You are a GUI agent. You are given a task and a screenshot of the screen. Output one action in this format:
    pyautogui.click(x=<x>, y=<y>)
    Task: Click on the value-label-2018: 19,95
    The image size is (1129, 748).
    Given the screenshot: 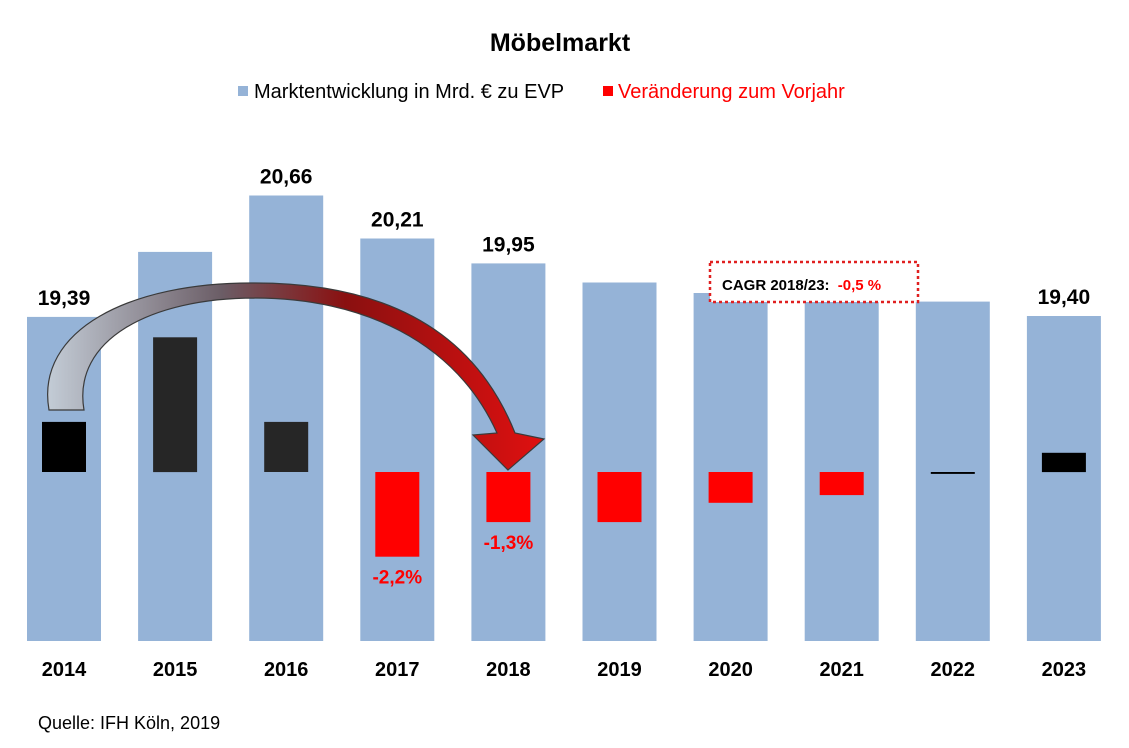 What is the action you would take?
    pyautogui.click(x=508, y=244)
    